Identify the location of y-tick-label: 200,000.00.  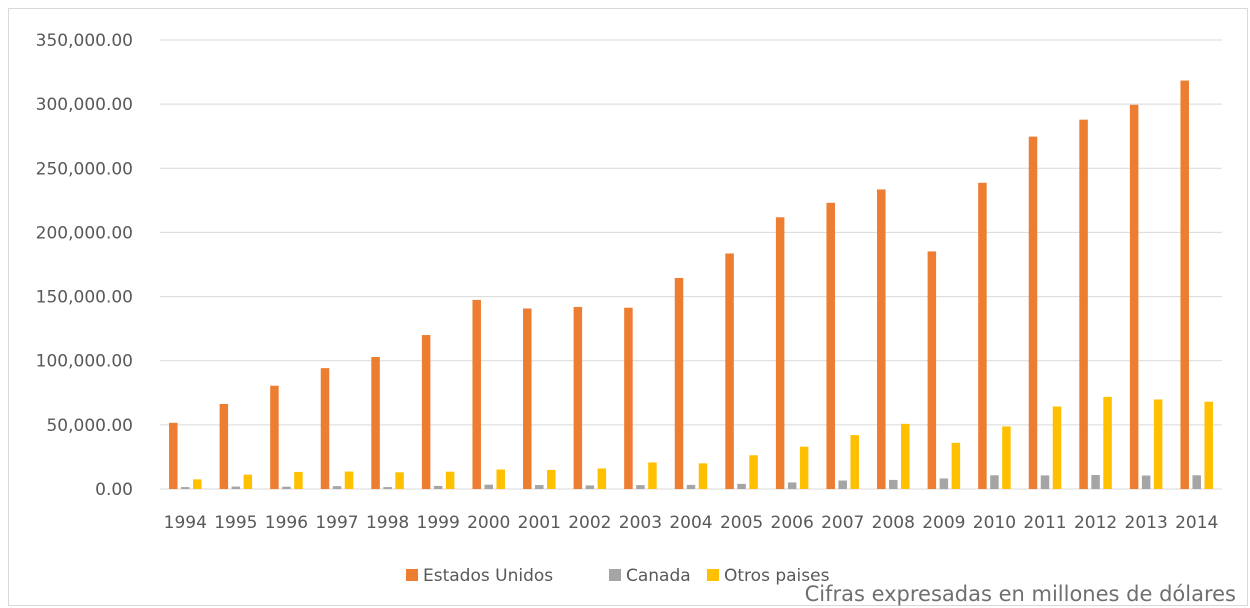
(84, 233).